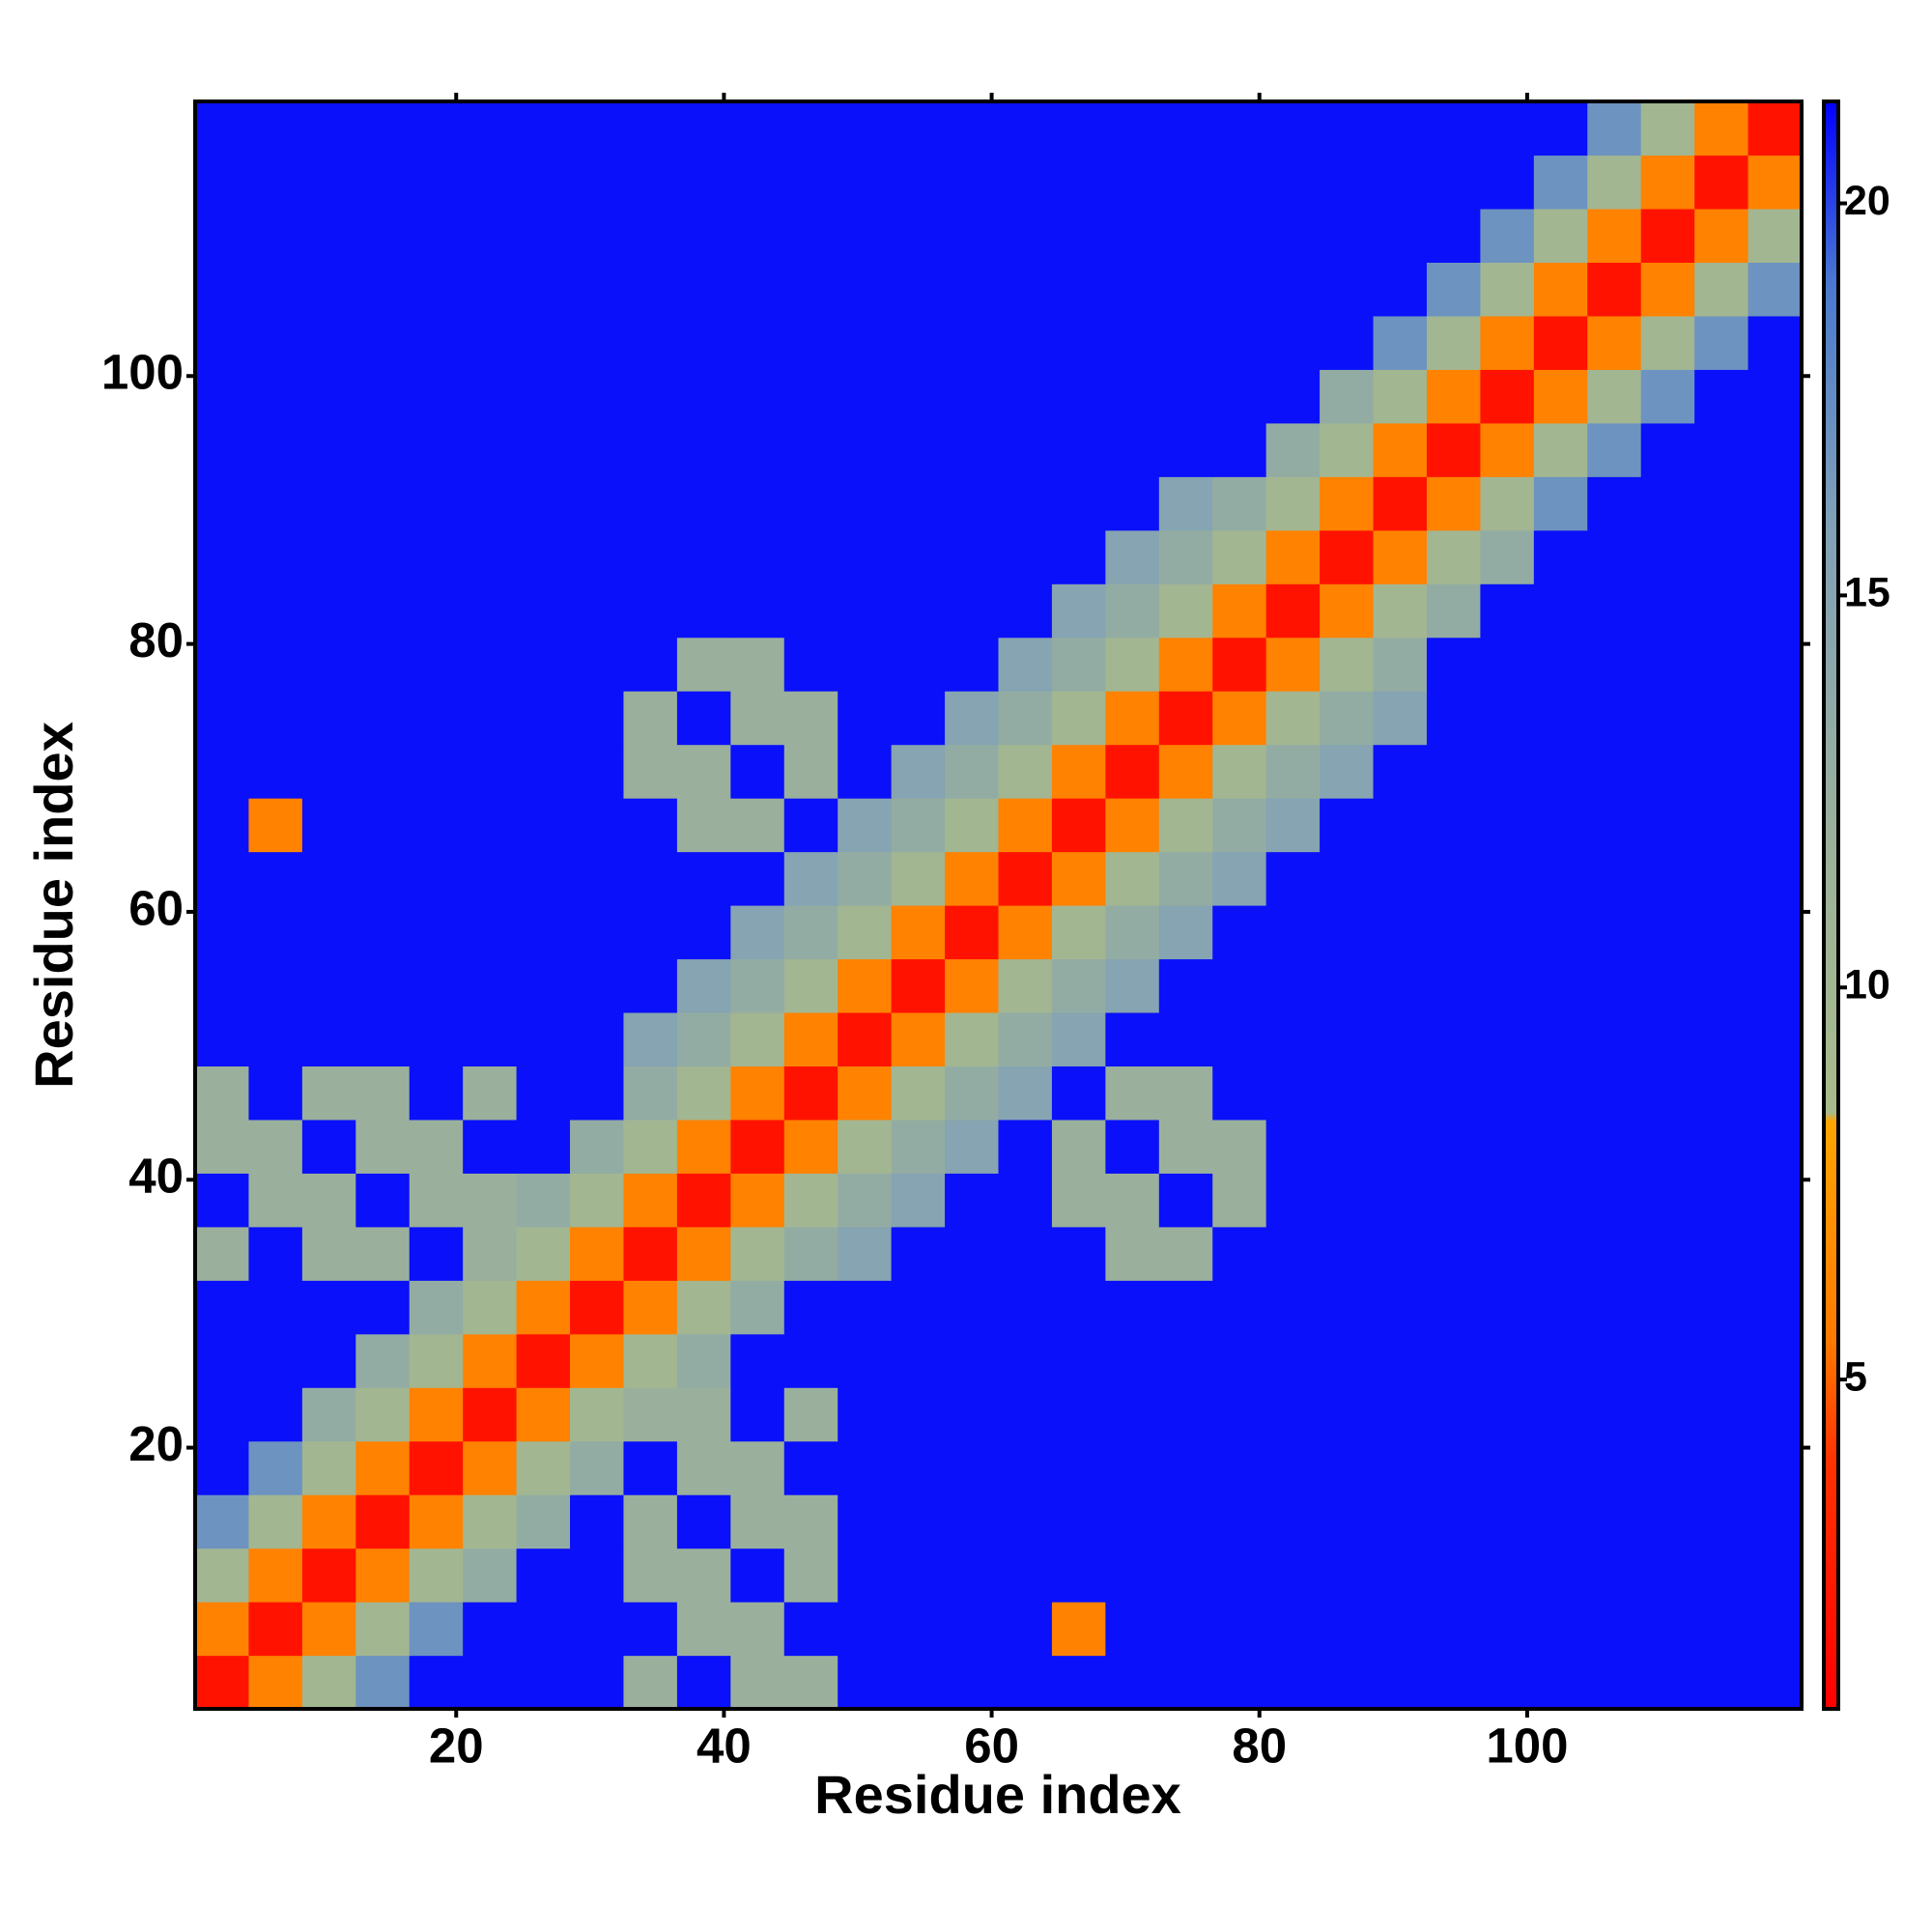 The image size is (1932, 1932). I want to click on colorbar-segment, so click(1831, 1584).